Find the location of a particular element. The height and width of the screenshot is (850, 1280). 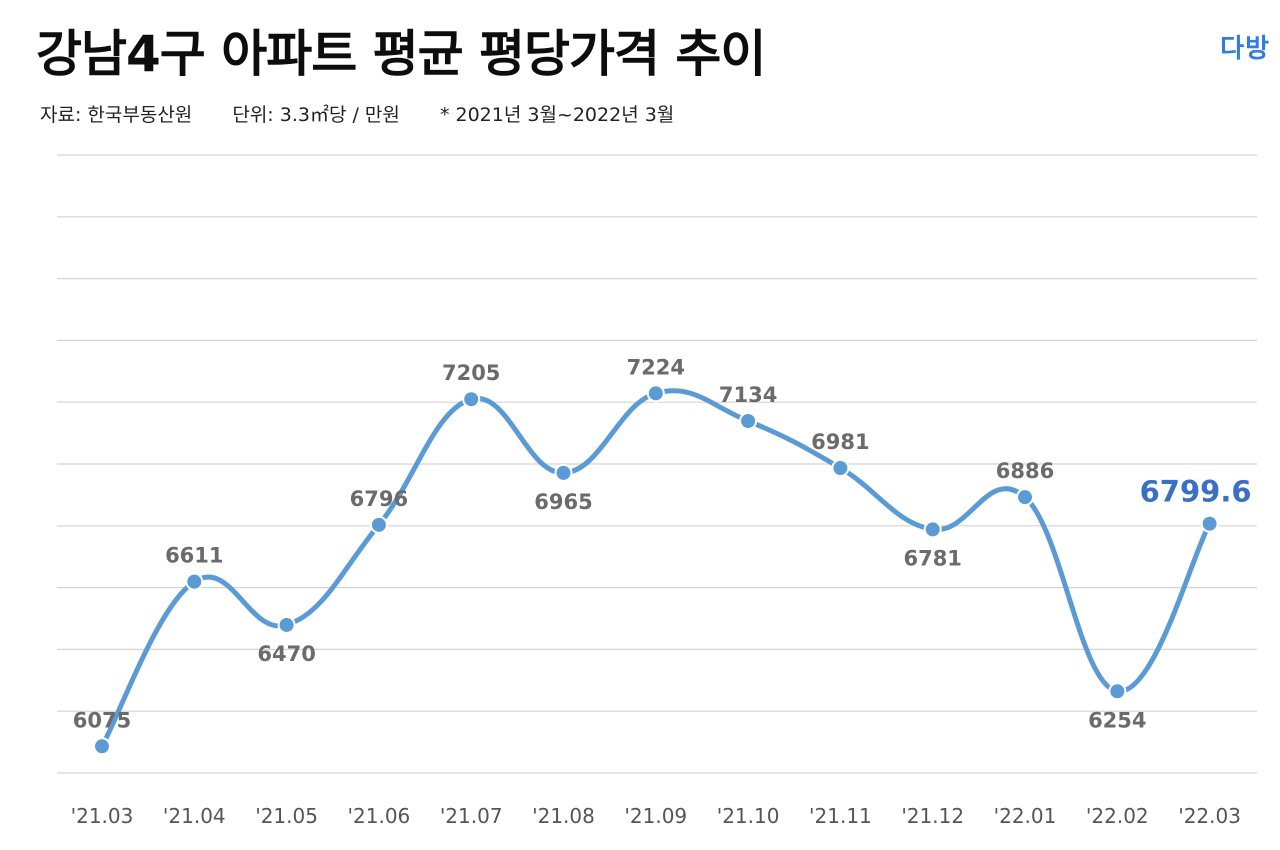

x-tick-label: '21.05 is located at coordinates (286, 816).